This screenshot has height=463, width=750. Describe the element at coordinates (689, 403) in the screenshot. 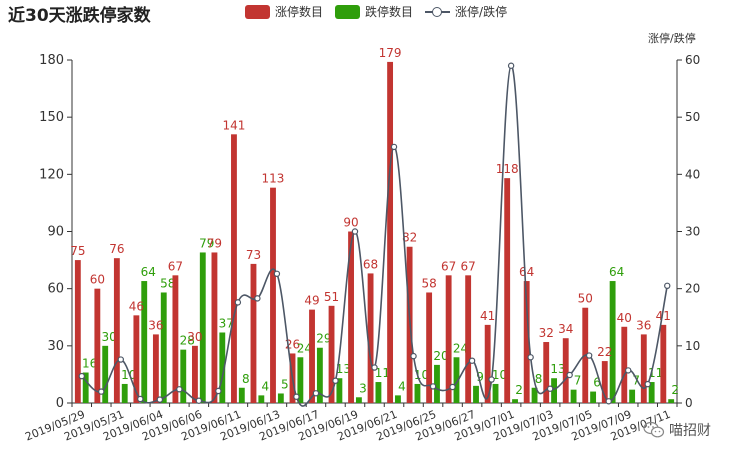

I see `y2-tick-label: 0` at that location.